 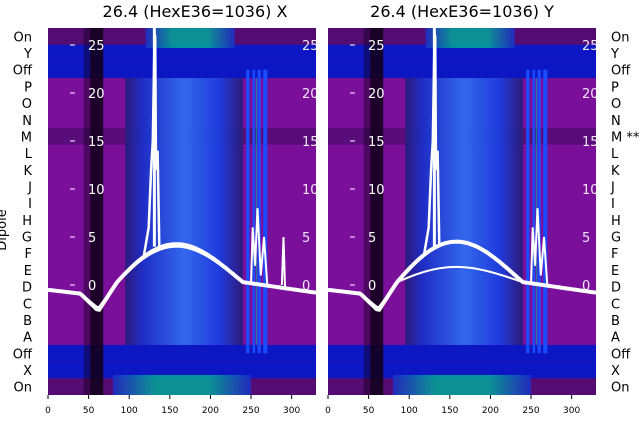 What do you see at coordinates (613, 204) in the screenshot?
I see `row-label: I` at bounding box center [613, 204].